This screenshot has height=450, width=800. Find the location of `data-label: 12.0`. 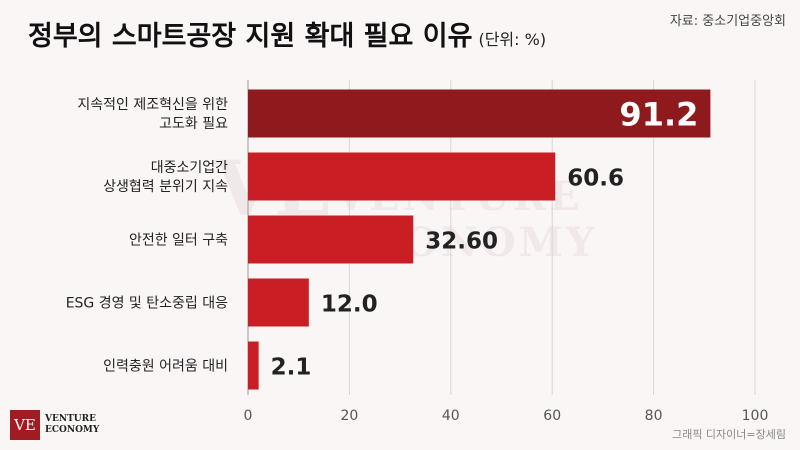

data-label: 12.0 is located at coordinates (349, 305).